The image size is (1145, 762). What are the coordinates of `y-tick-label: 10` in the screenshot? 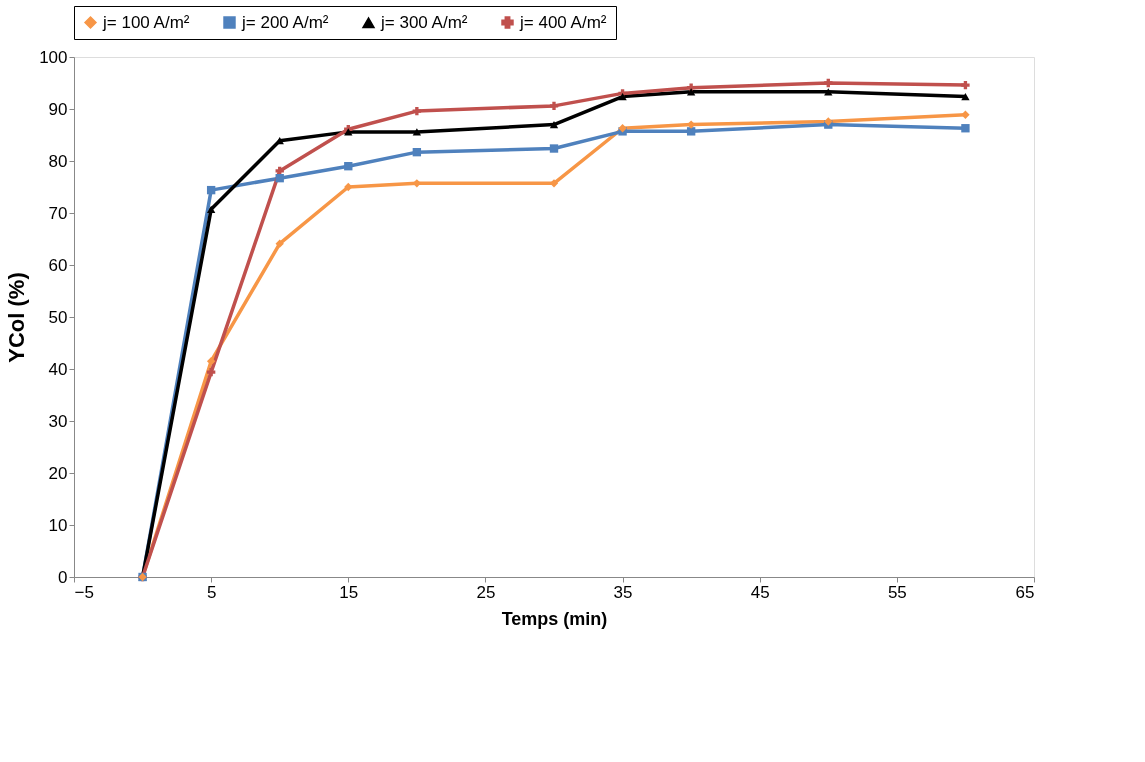 It's located at (58, 525).